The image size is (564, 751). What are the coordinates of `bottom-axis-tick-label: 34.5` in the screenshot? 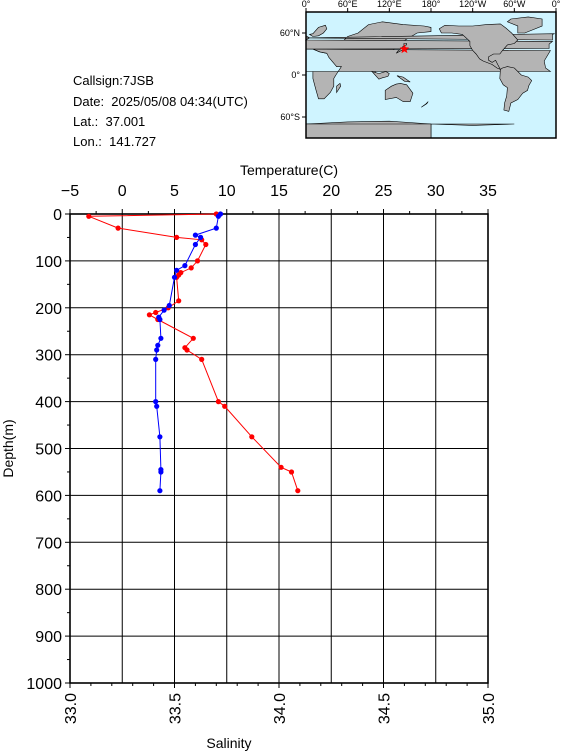 It's located at (385, 708).